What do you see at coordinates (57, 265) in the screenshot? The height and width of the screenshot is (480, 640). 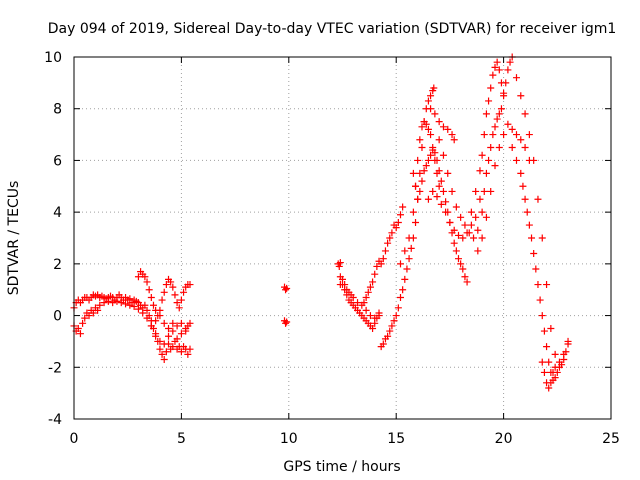 I see `y-tick-label: 2` at bounding box center [57, 265].